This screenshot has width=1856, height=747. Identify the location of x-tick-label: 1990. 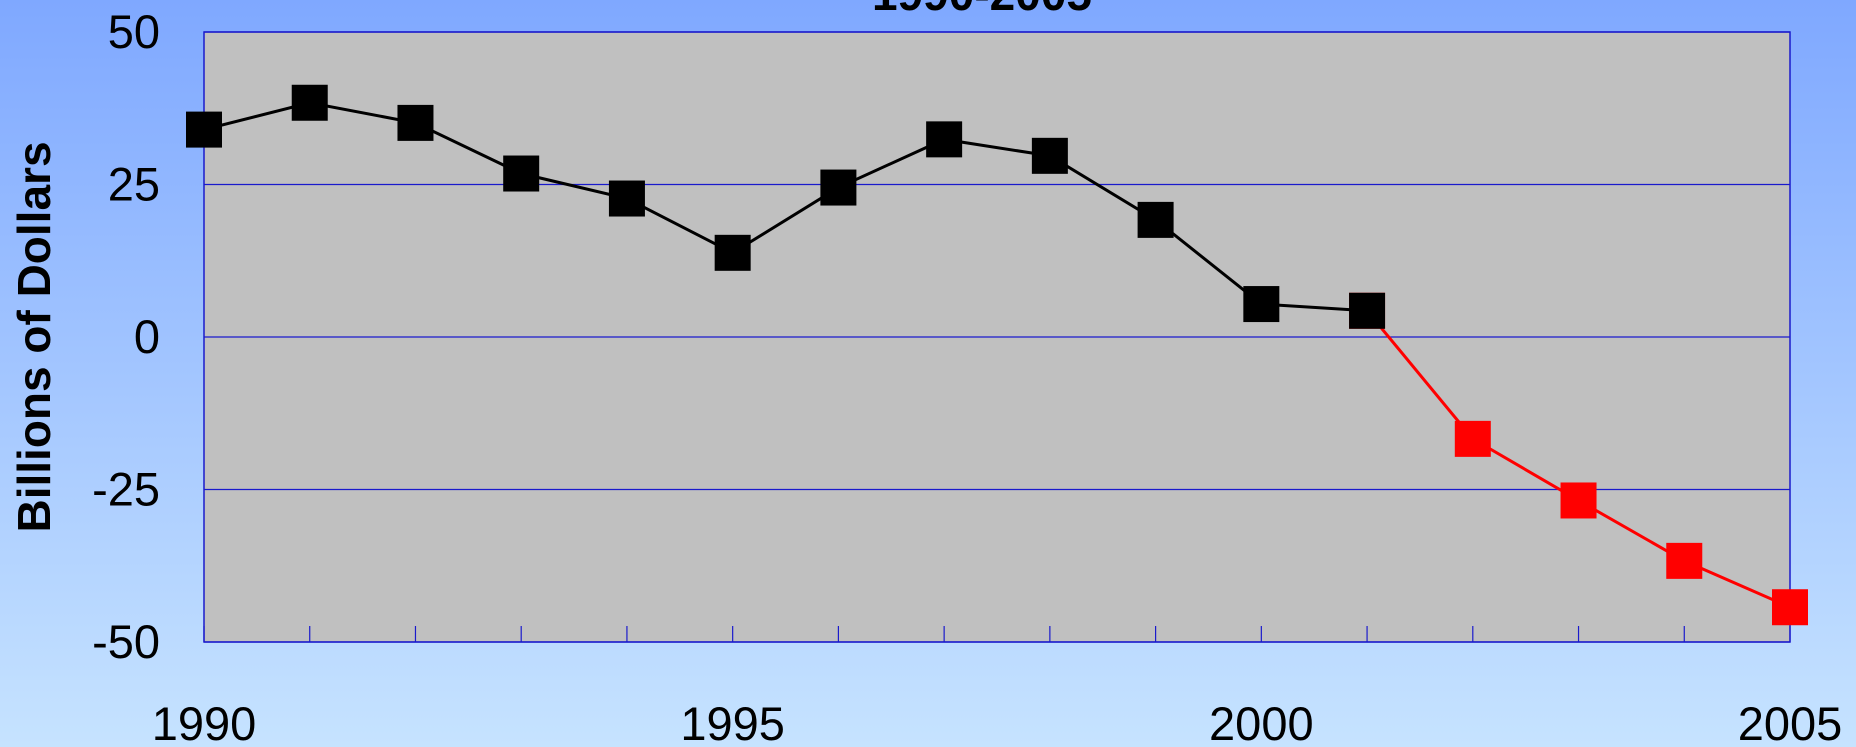
(204, 722).